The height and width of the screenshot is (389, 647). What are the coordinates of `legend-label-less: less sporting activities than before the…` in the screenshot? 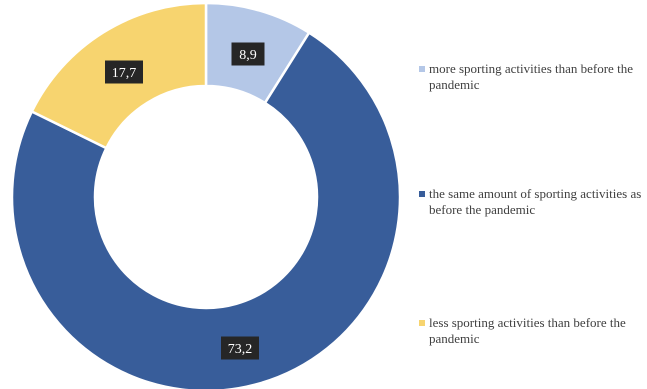 It's located at (527, 330).